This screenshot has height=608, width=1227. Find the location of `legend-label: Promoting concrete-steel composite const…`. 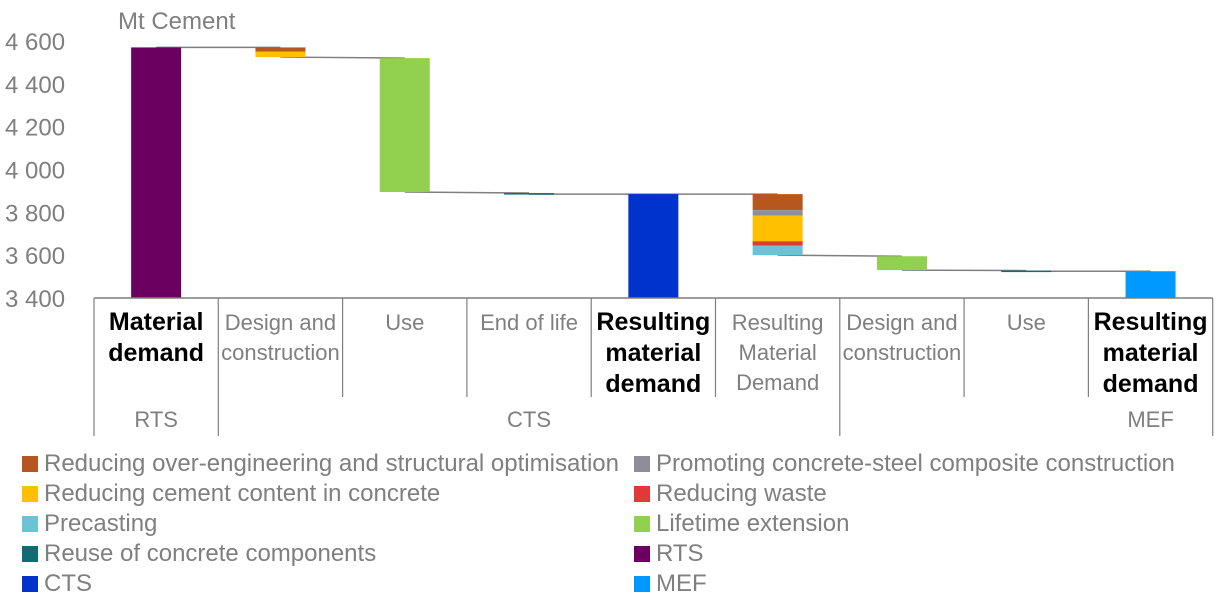

legend-label: Promoting concrete-steel composite const… is located at coordinates (915, 463).